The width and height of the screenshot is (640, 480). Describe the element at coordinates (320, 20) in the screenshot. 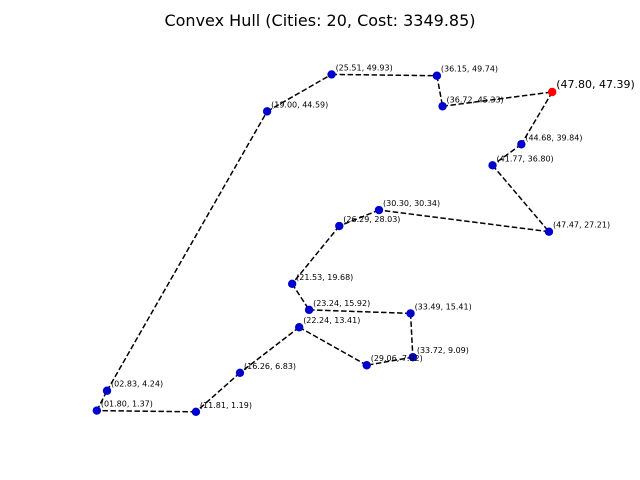

I see `chart-title: Convex Hull (Cities: 20, Cost: 3349.85)` at that location.